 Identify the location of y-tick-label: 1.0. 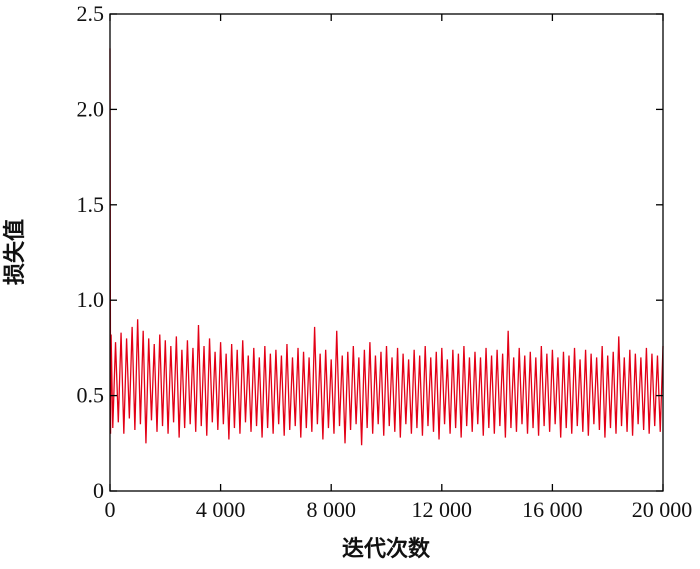
(91, 299).